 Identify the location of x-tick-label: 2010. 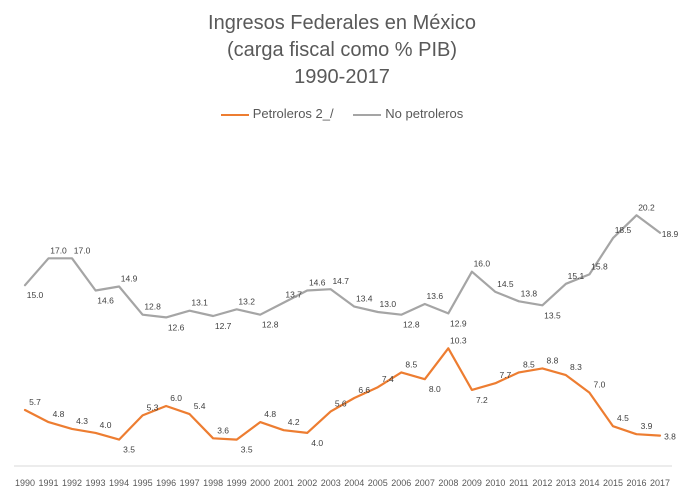
(495, 483).